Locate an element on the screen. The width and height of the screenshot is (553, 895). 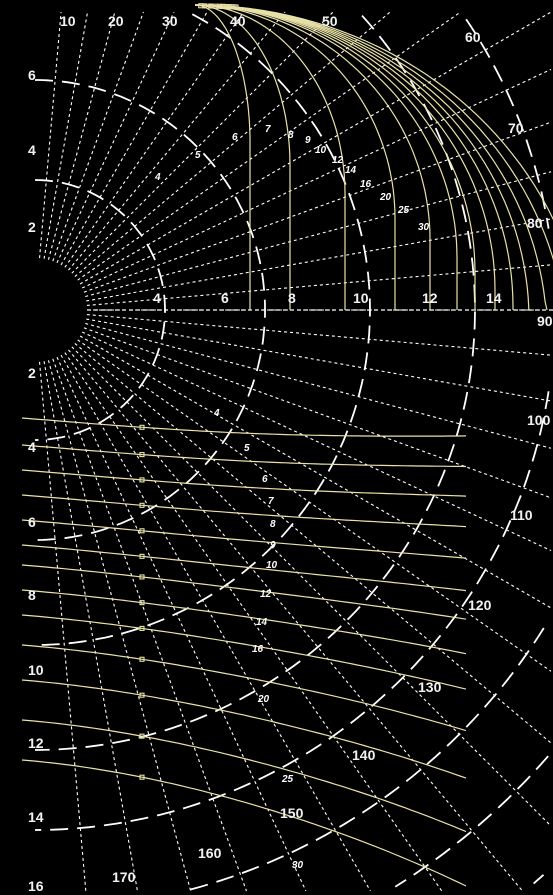
left-axis-label: 8 is located at coordinates (32, 595).